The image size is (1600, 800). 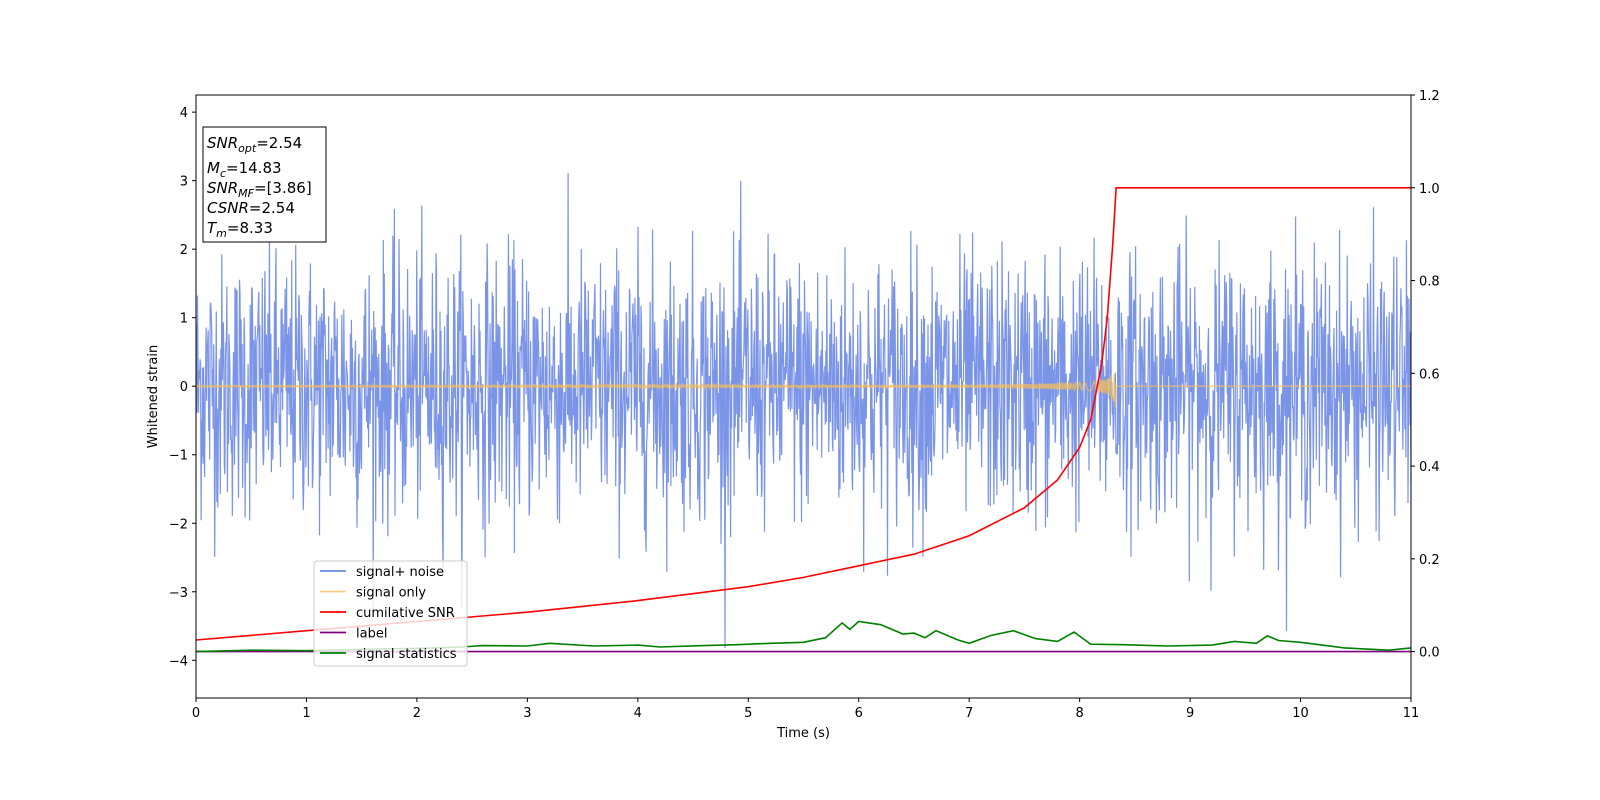 I want to click on y-right-tick-label: 0.4, so click(x=1429, y=467).